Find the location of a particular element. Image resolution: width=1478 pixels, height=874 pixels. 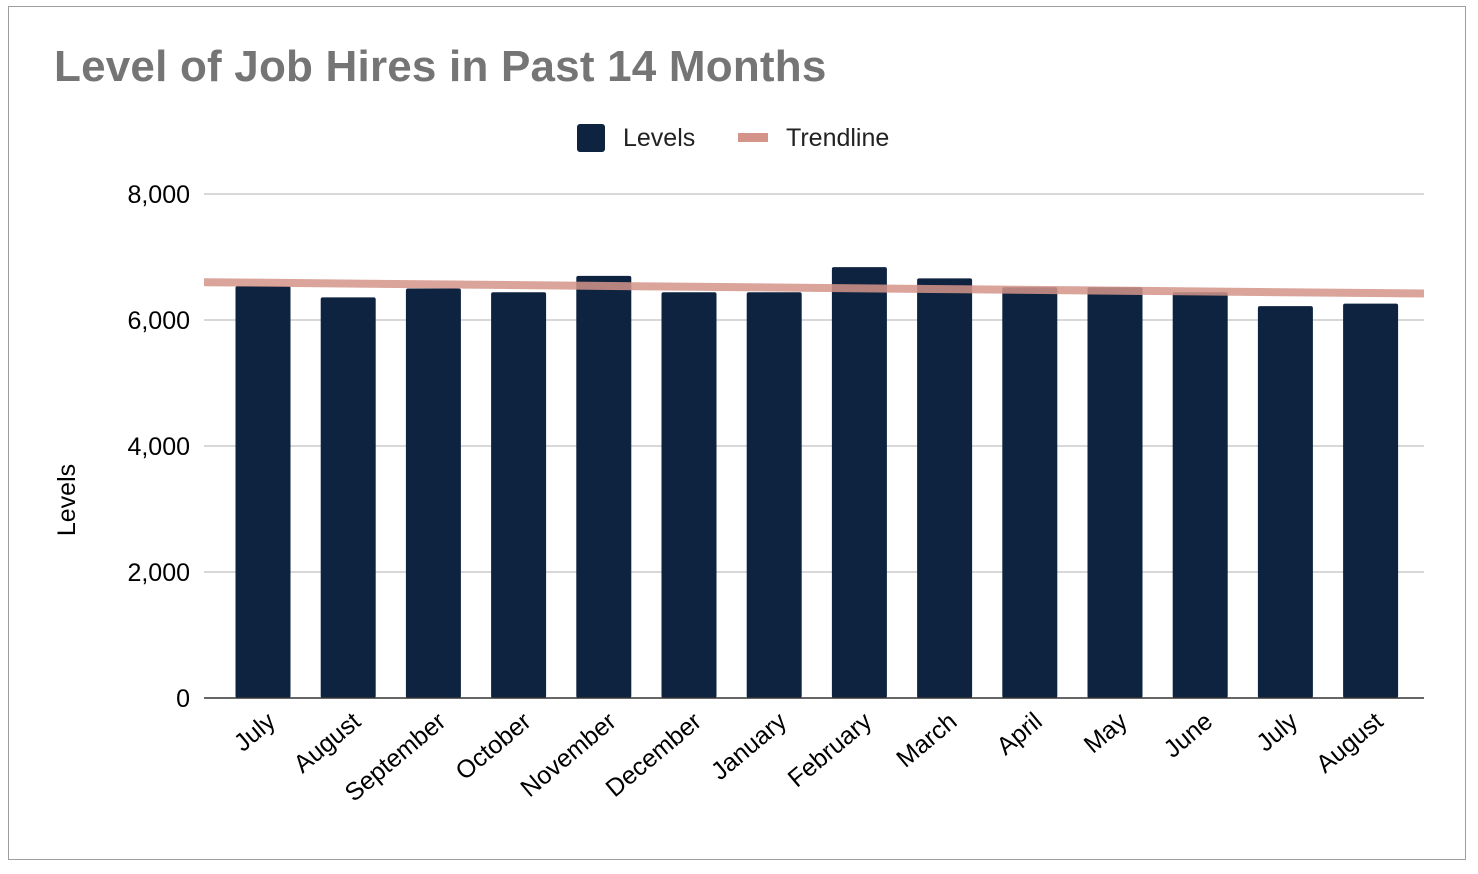

legend: Levels Trendline is located at coordinates (733, 138).